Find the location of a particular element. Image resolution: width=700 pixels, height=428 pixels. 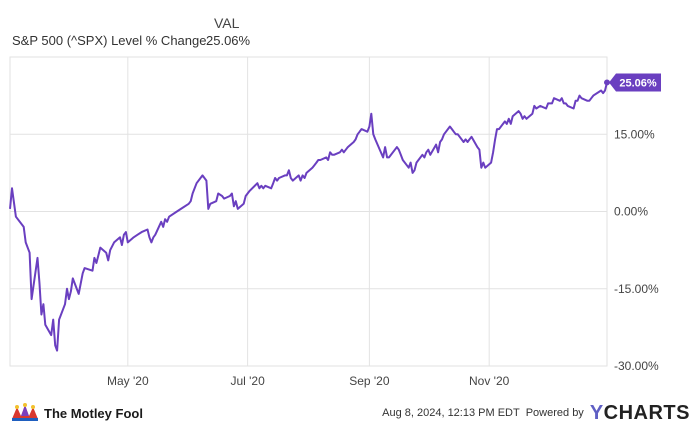

jester-hat-icon is located at coordinates (25, 412).